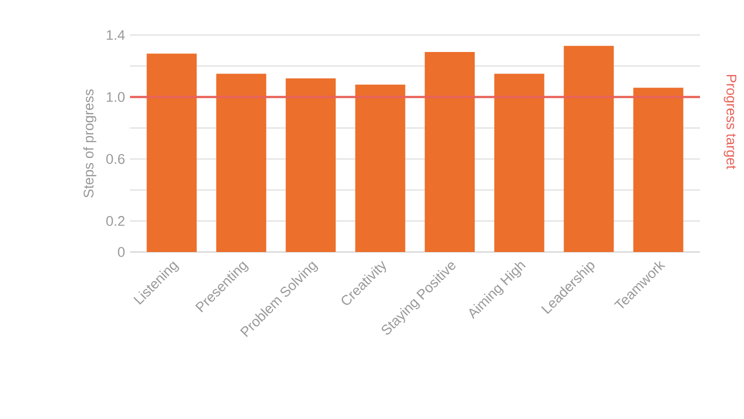 The width and height of the screenshot is (744, 419). What do you see at coordinates (115, 221) in the screenshot?
I see `y-tick-label: 0.2` at bounding box center [115, 221].